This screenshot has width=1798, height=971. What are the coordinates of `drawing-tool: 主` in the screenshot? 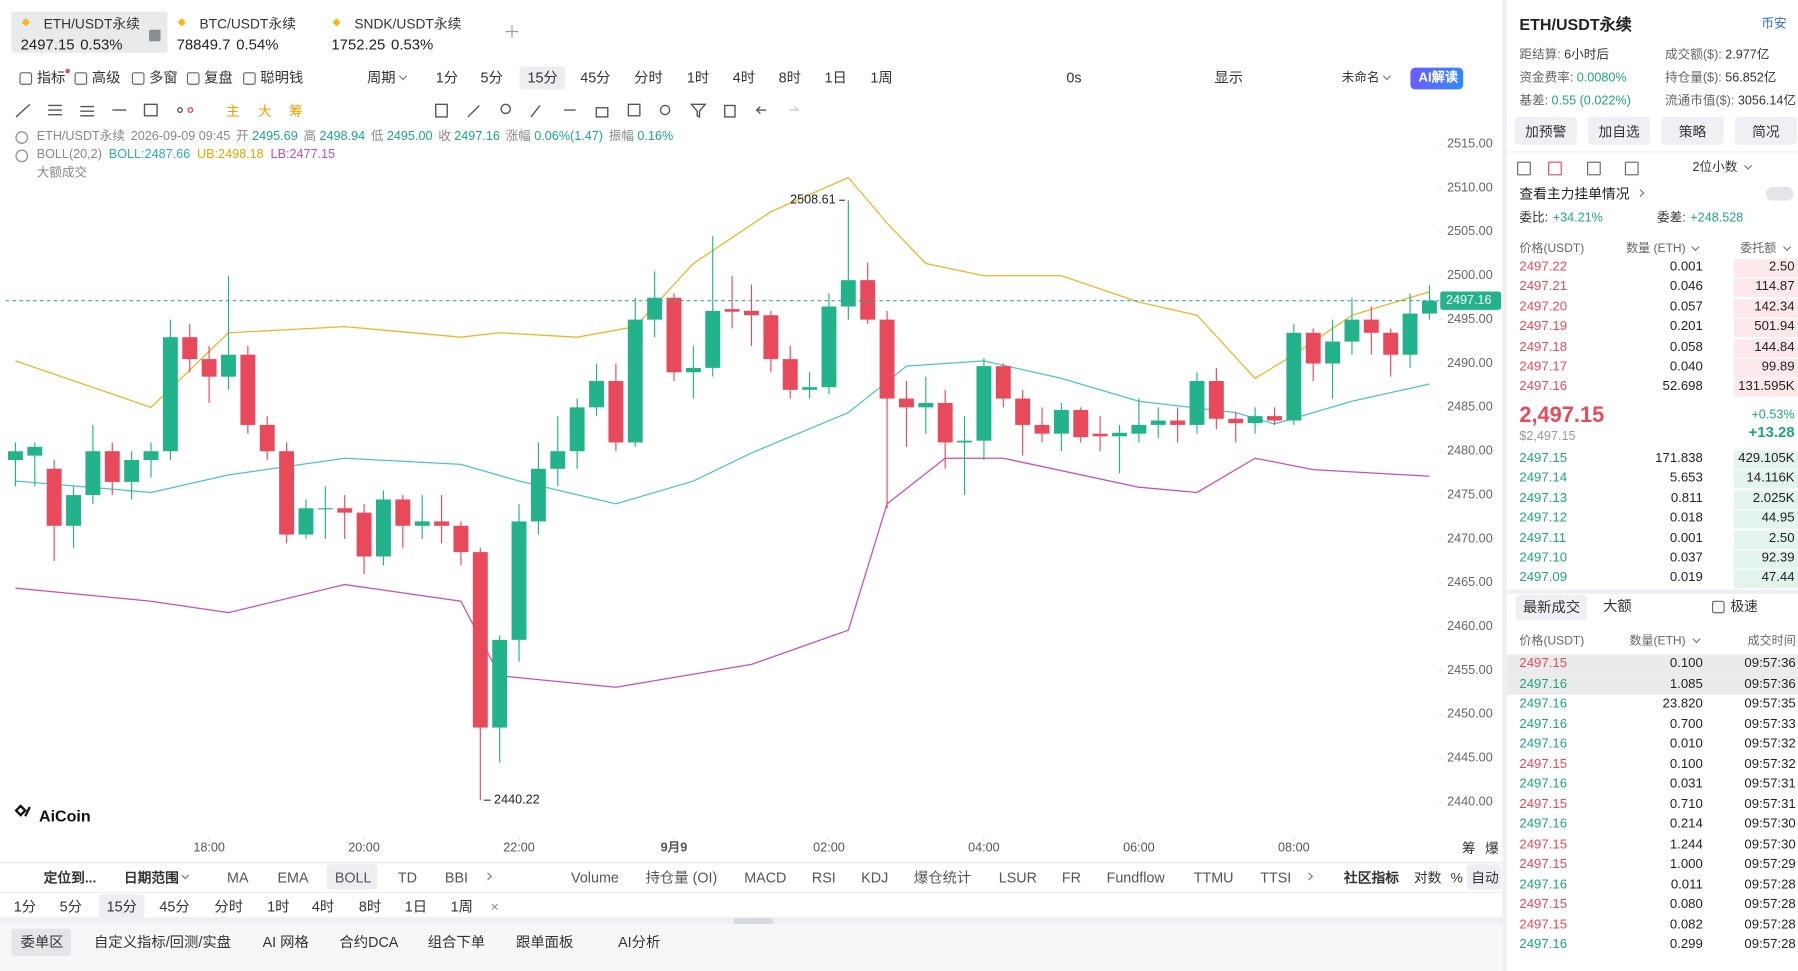 It's located at (232, 111).